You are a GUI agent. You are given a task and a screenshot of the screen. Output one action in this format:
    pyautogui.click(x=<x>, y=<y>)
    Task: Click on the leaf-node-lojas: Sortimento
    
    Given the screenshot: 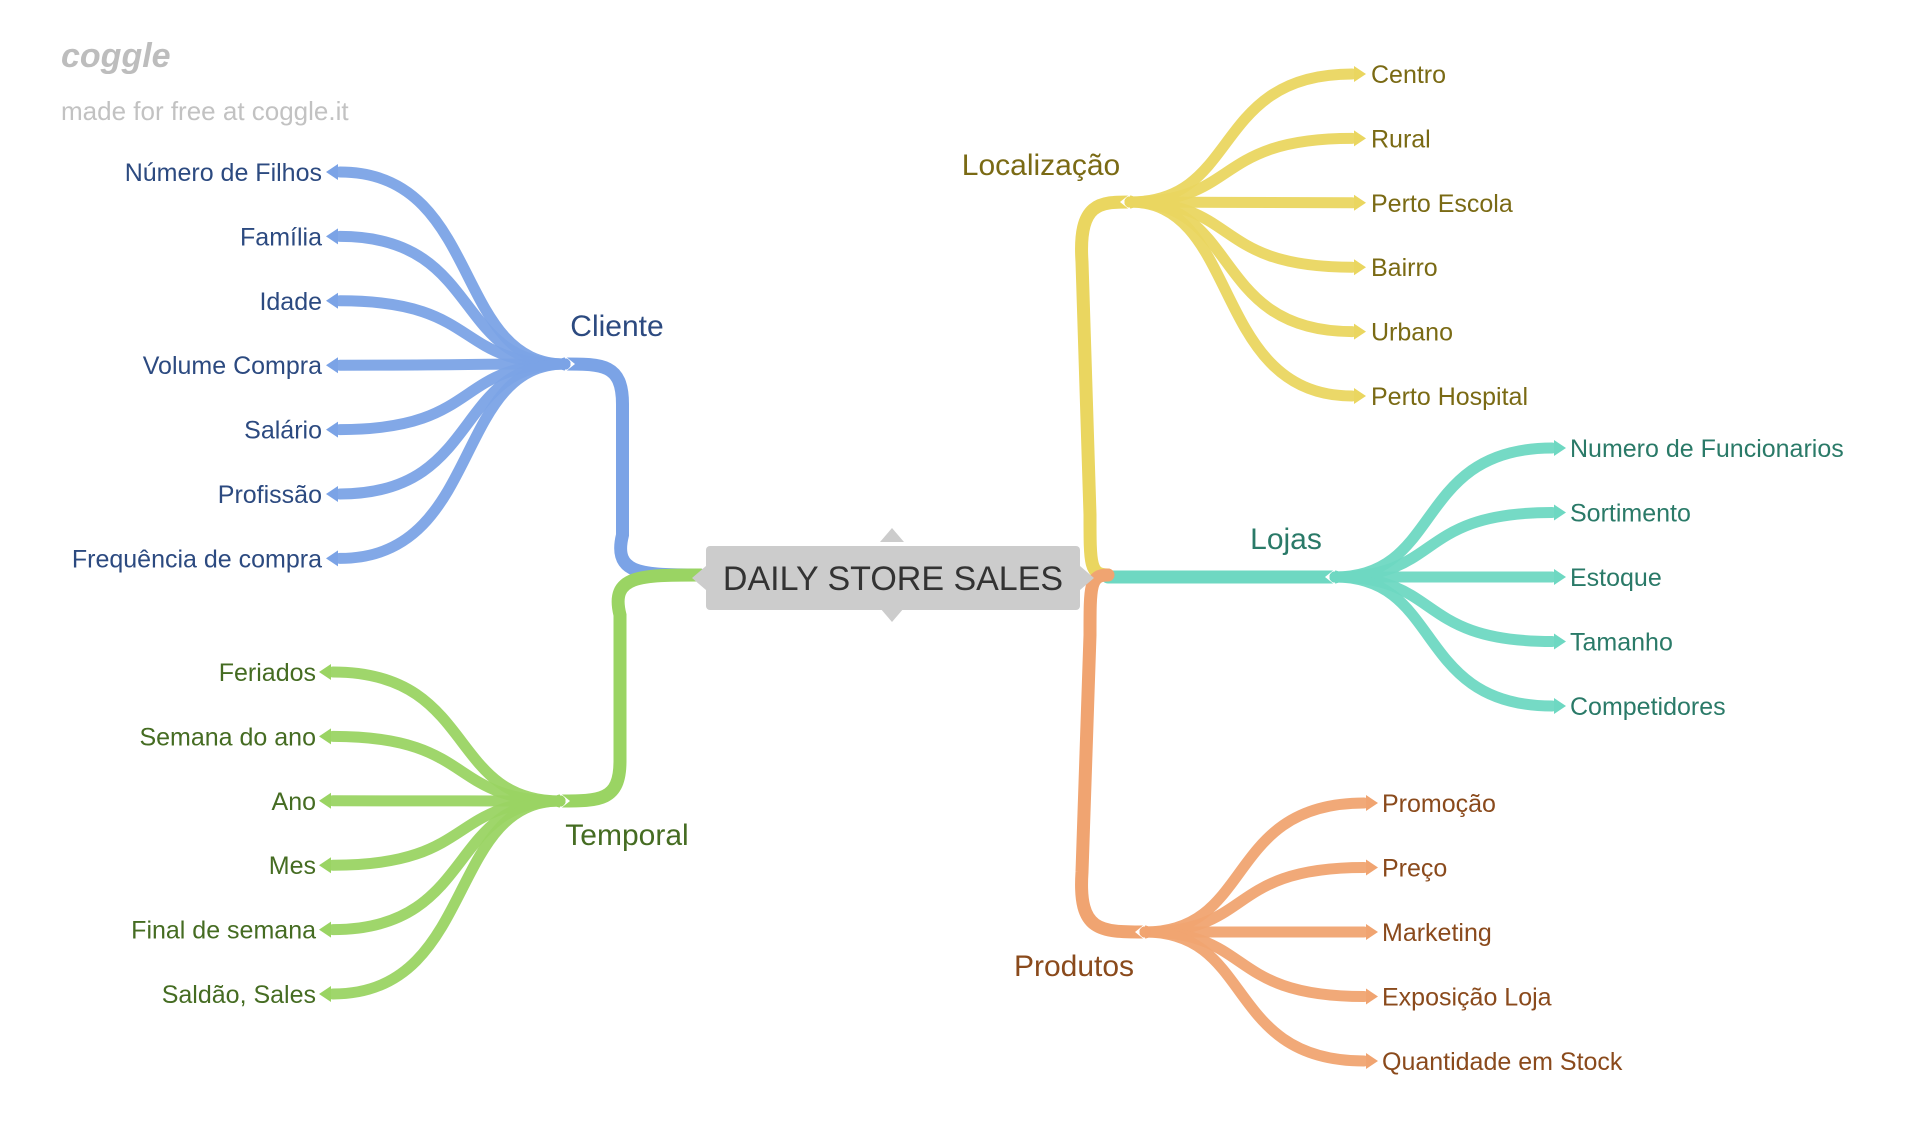 What is the action you would take?
    pyautogui.click(x=1630, y=514)
    